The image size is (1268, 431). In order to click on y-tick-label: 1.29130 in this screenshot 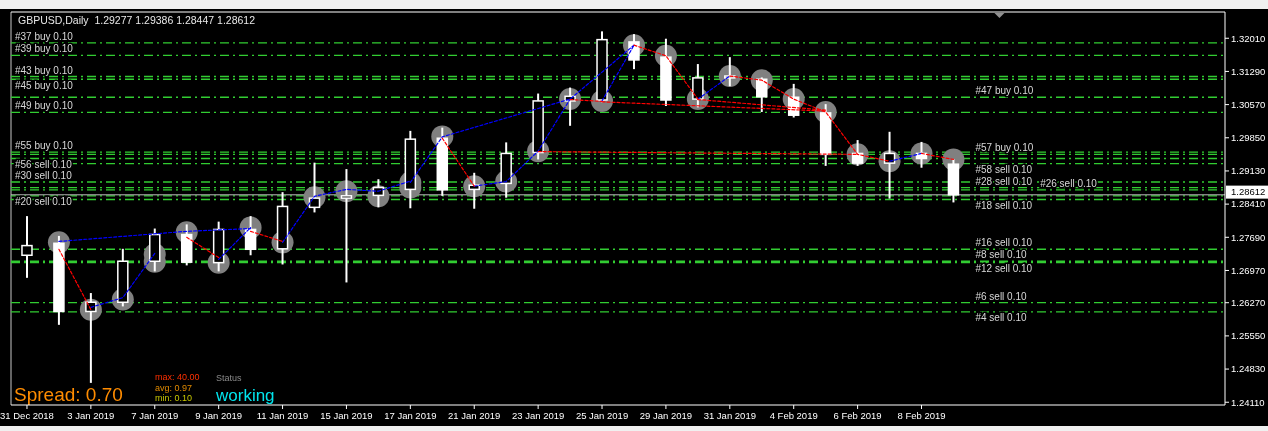, I will do `click(1248, 171)`.